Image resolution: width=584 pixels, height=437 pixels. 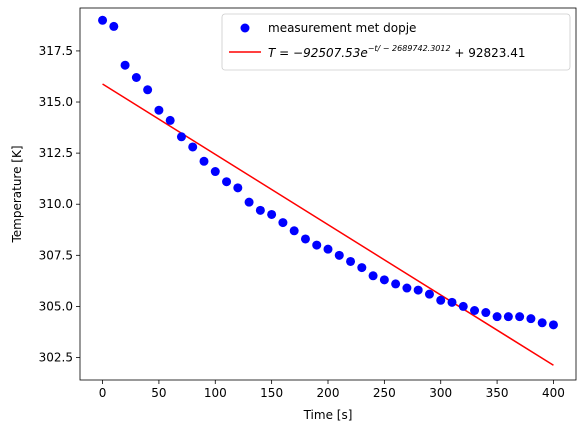 I want to click on y-tick-label: 315.0, so click(x=56, y=102).